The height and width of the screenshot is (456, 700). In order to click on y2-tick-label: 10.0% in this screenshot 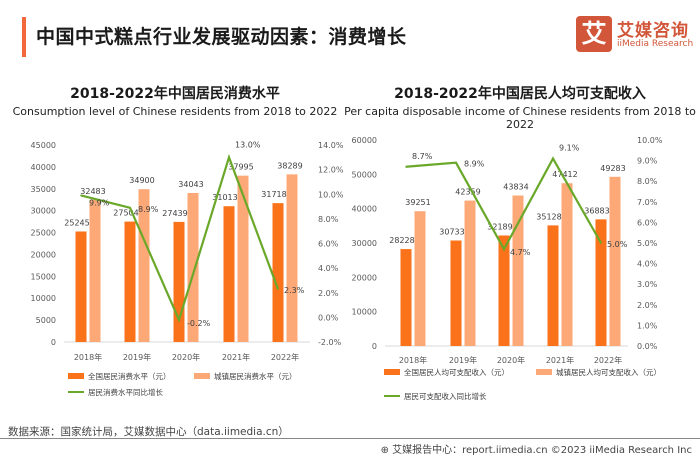, I will do `click(331, 194)`.